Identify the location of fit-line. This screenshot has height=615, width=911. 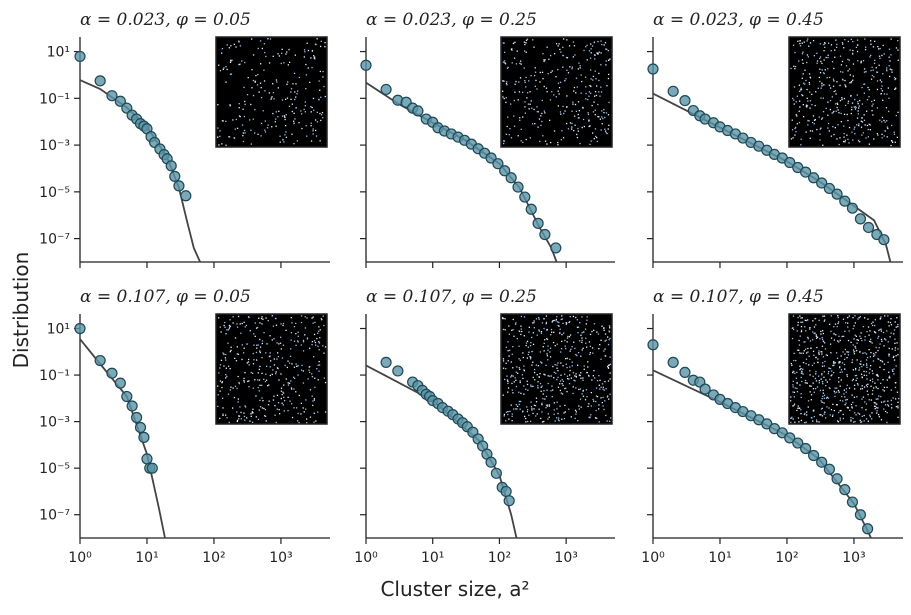
(441, 451).